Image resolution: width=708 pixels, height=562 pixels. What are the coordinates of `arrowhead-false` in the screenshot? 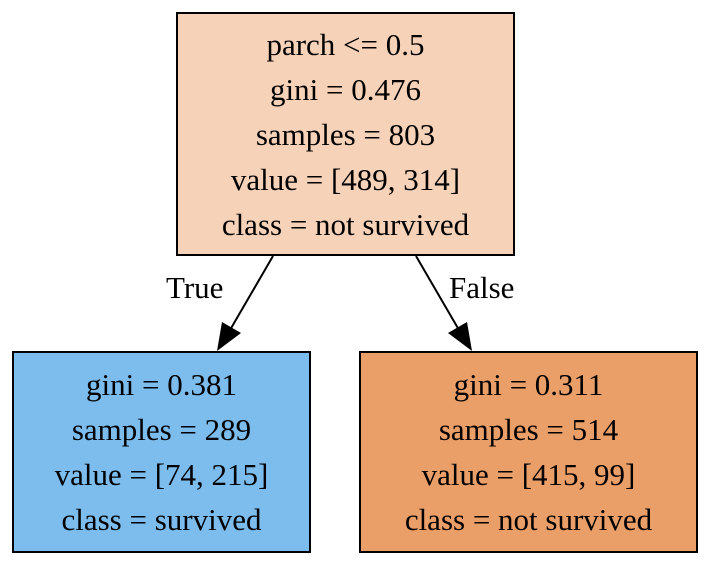 It's located at (460, 336).